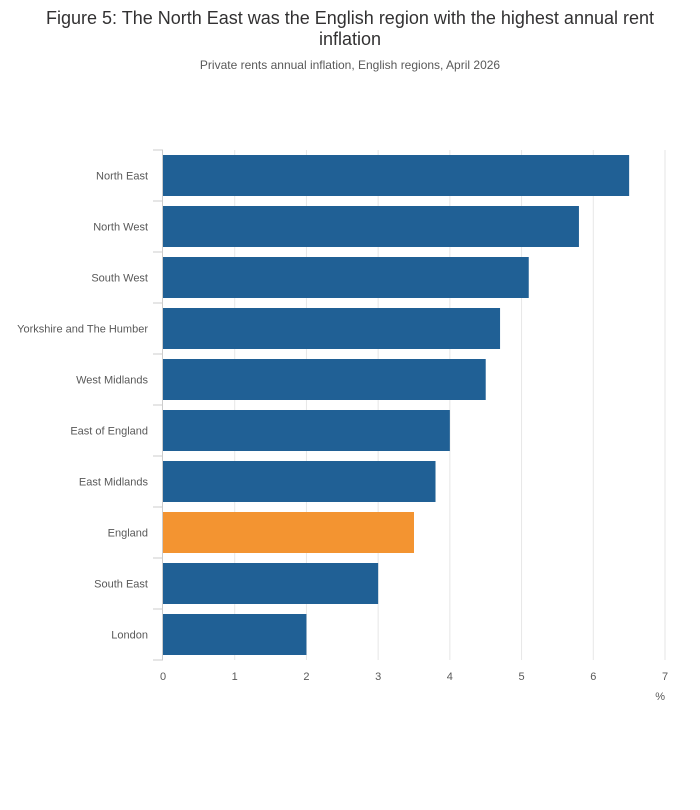  Describe the element at coordinates (235, 677) in the screenshot. I see `x-tick-label: 1` at that location.